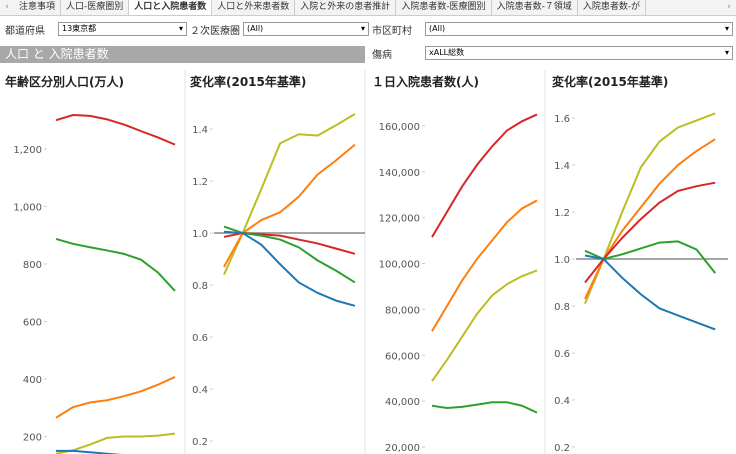 The height and width of the screenshot is (454, 736). What do you see at coordinates (182, 54) in the screenshot?
I see `section-title: 人口 と 入院患者数` at bounding box center [182, 54].